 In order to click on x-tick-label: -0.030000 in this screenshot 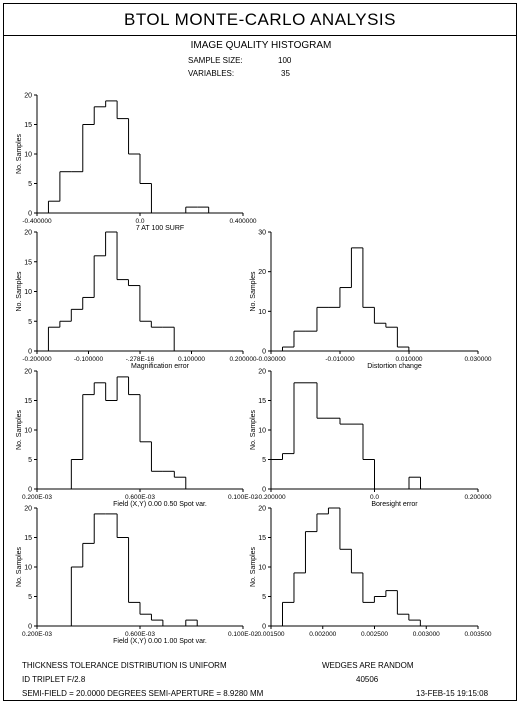, I will do `click(271, 359)`.